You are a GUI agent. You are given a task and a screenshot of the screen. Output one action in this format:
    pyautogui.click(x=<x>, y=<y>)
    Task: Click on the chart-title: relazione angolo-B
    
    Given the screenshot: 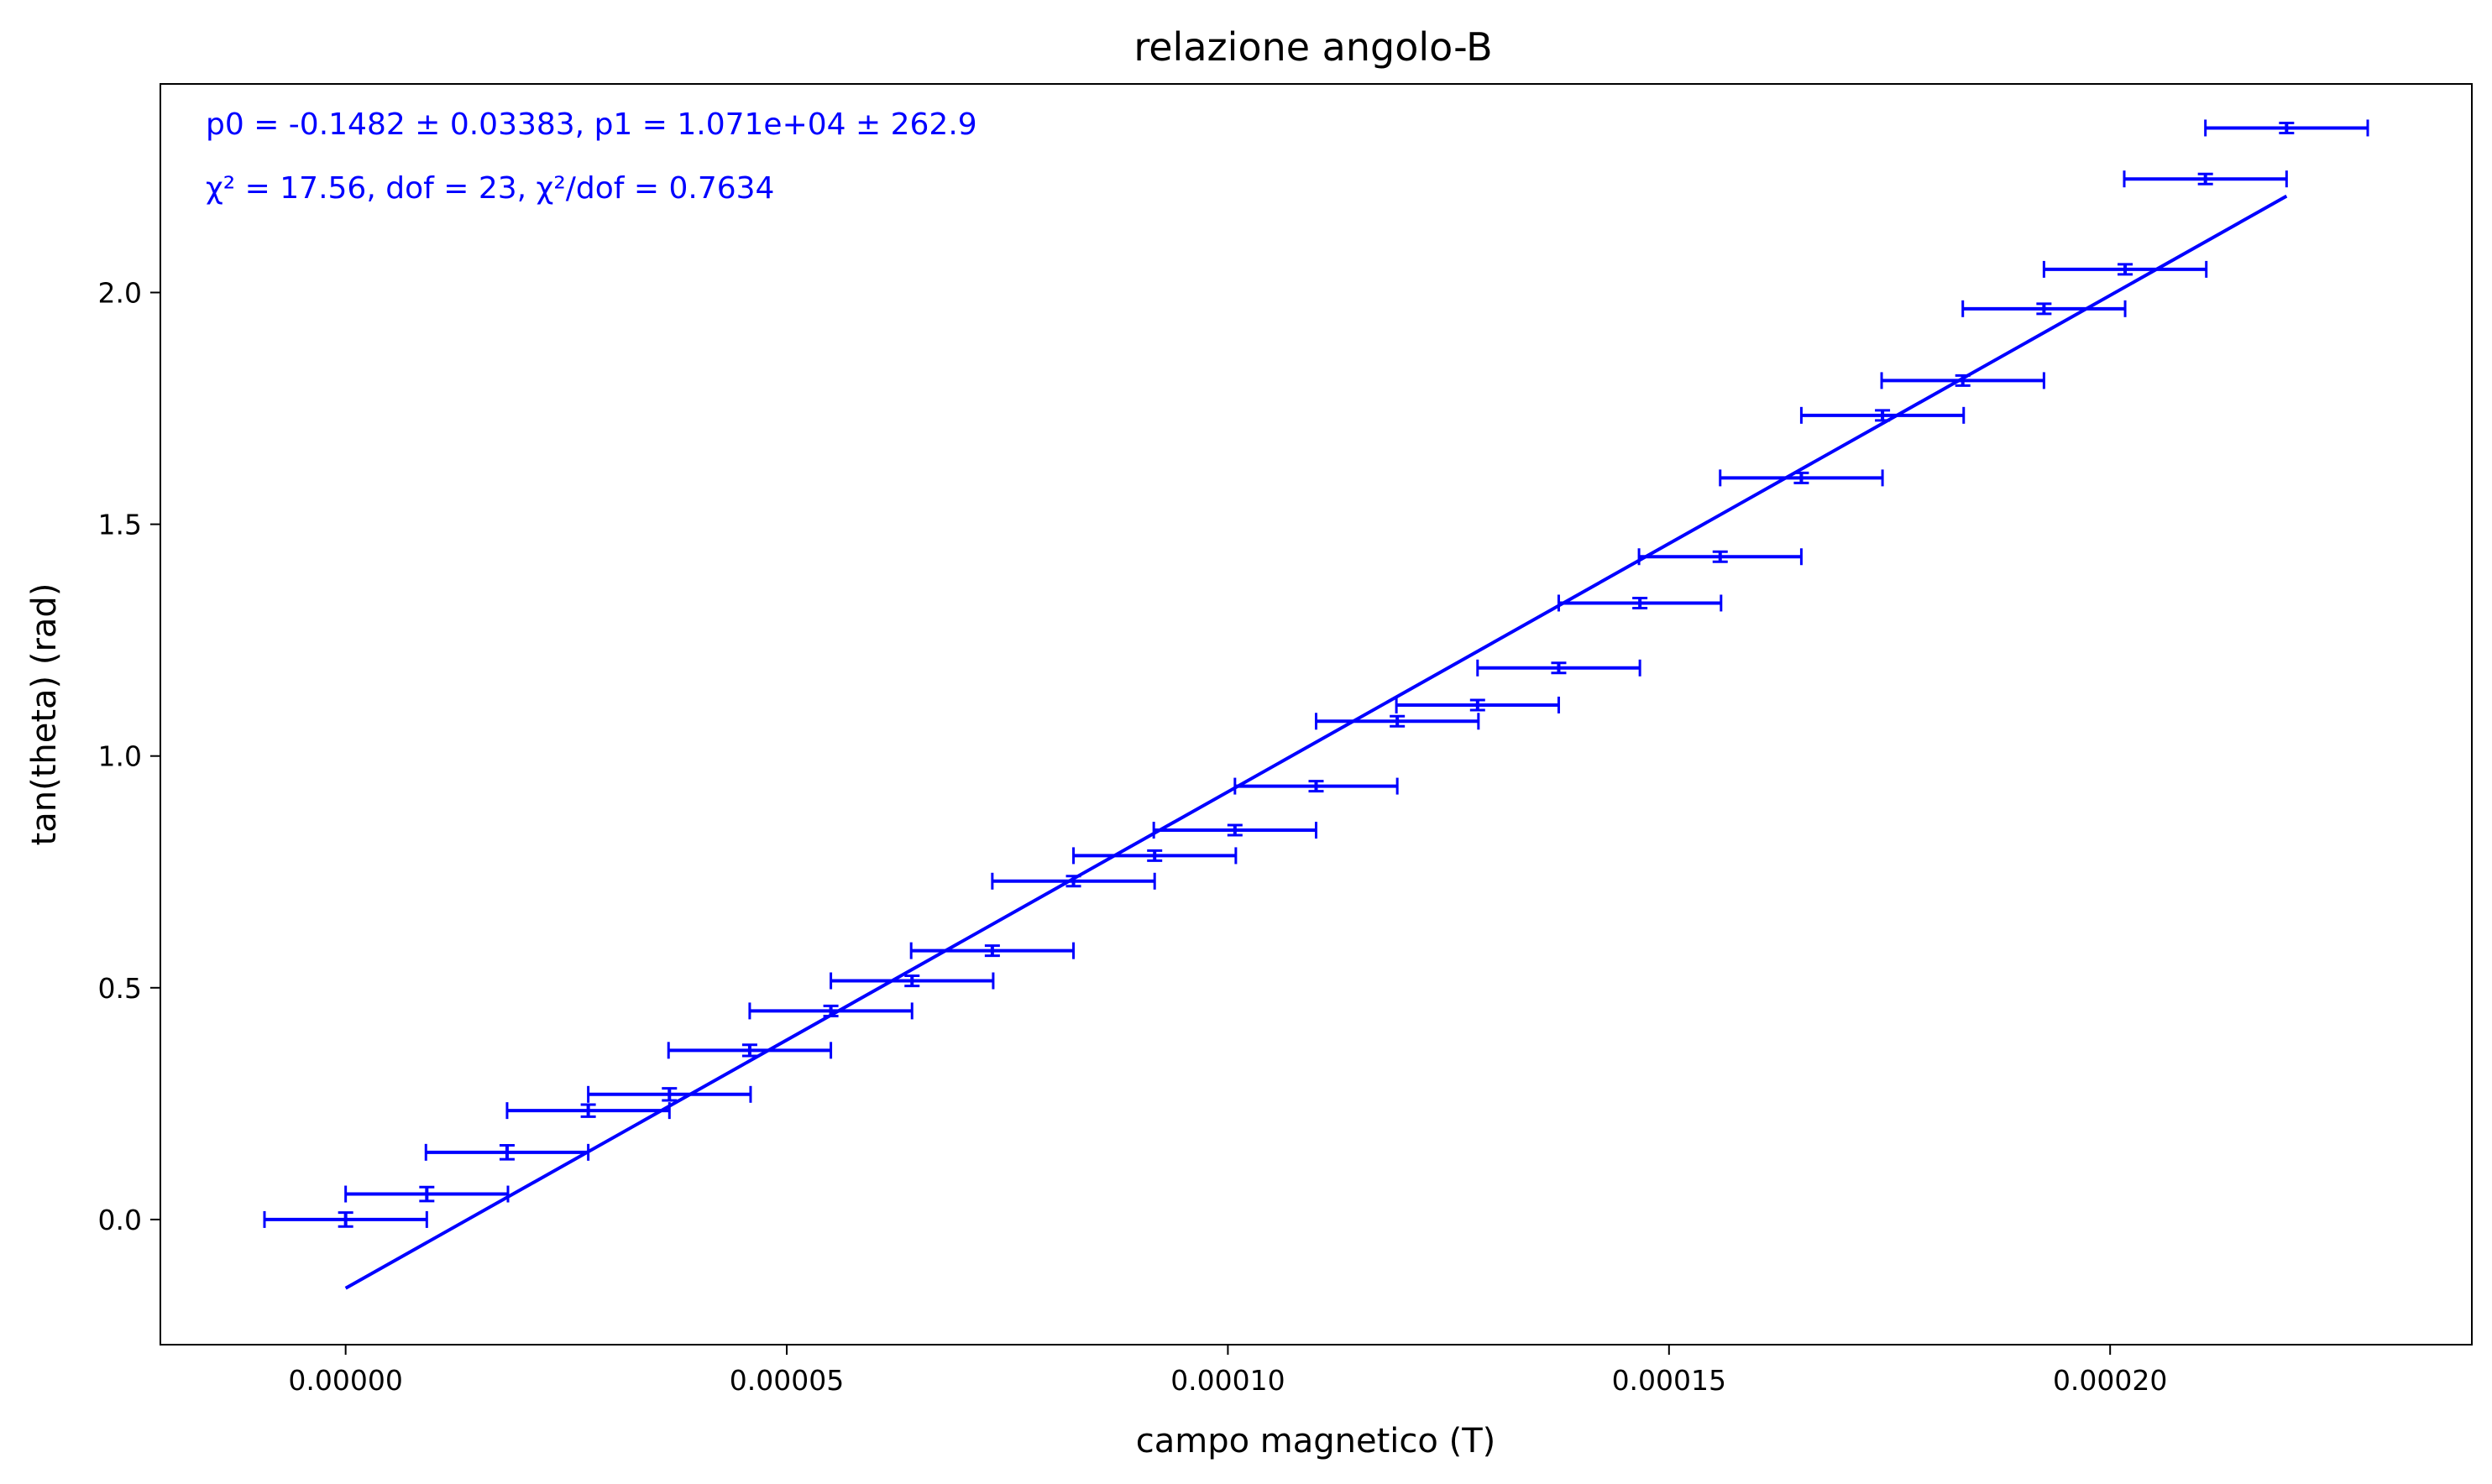 What is the action you would take?
    pyautogui.click(x=1313, y=47)
    